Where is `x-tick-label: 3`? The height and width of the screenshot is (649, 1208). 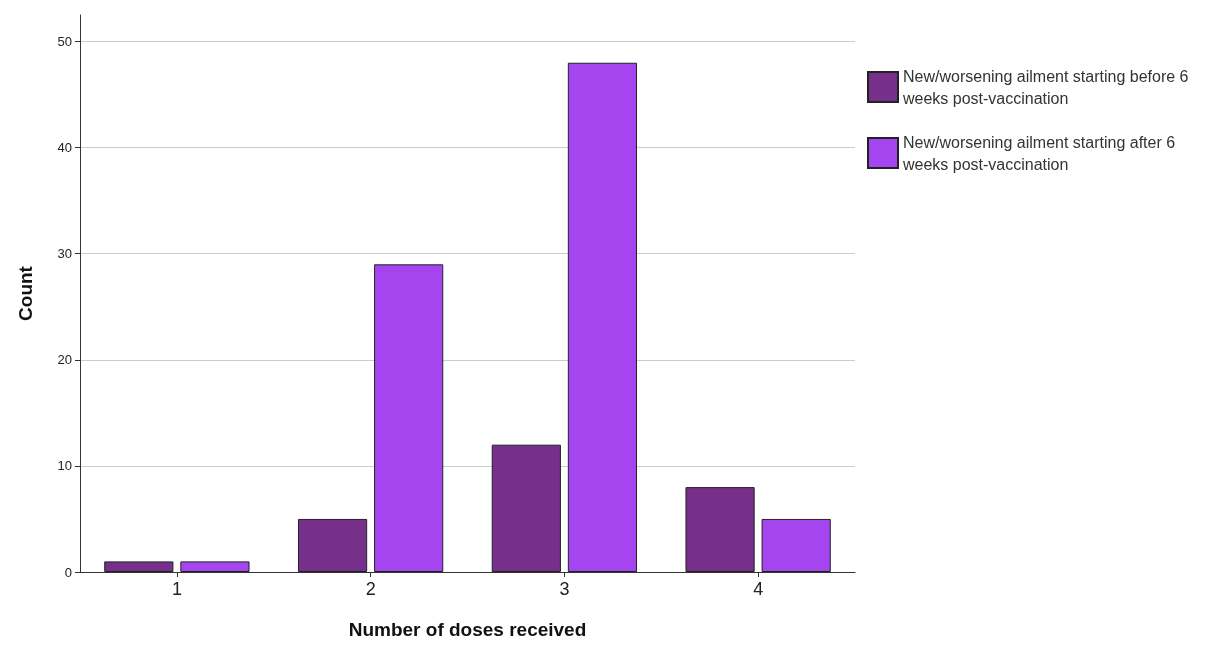
x-tick-label: 3 is located at coordinates (564, 589).